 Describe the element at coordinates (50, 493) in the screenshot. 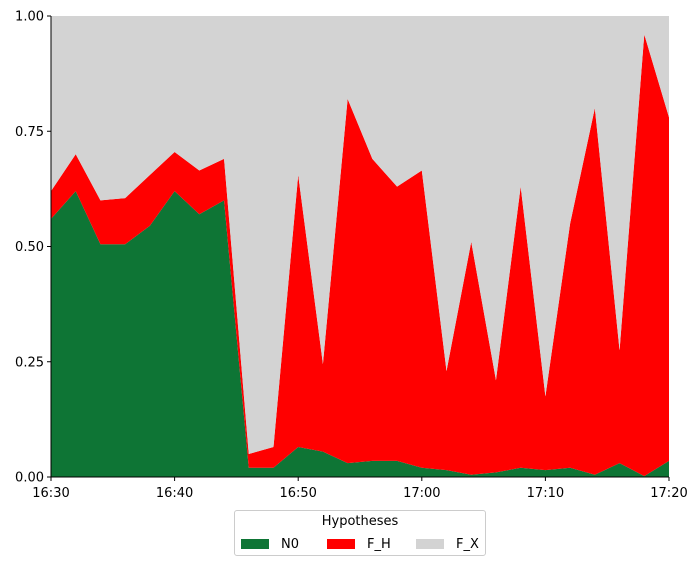

I see `x-tick-label: 16:30` at that location.